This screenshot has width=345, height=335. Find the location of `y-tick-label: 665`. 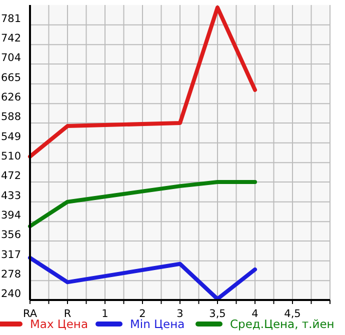

y-tick-label: 665 is located at coordinates (11, 78).